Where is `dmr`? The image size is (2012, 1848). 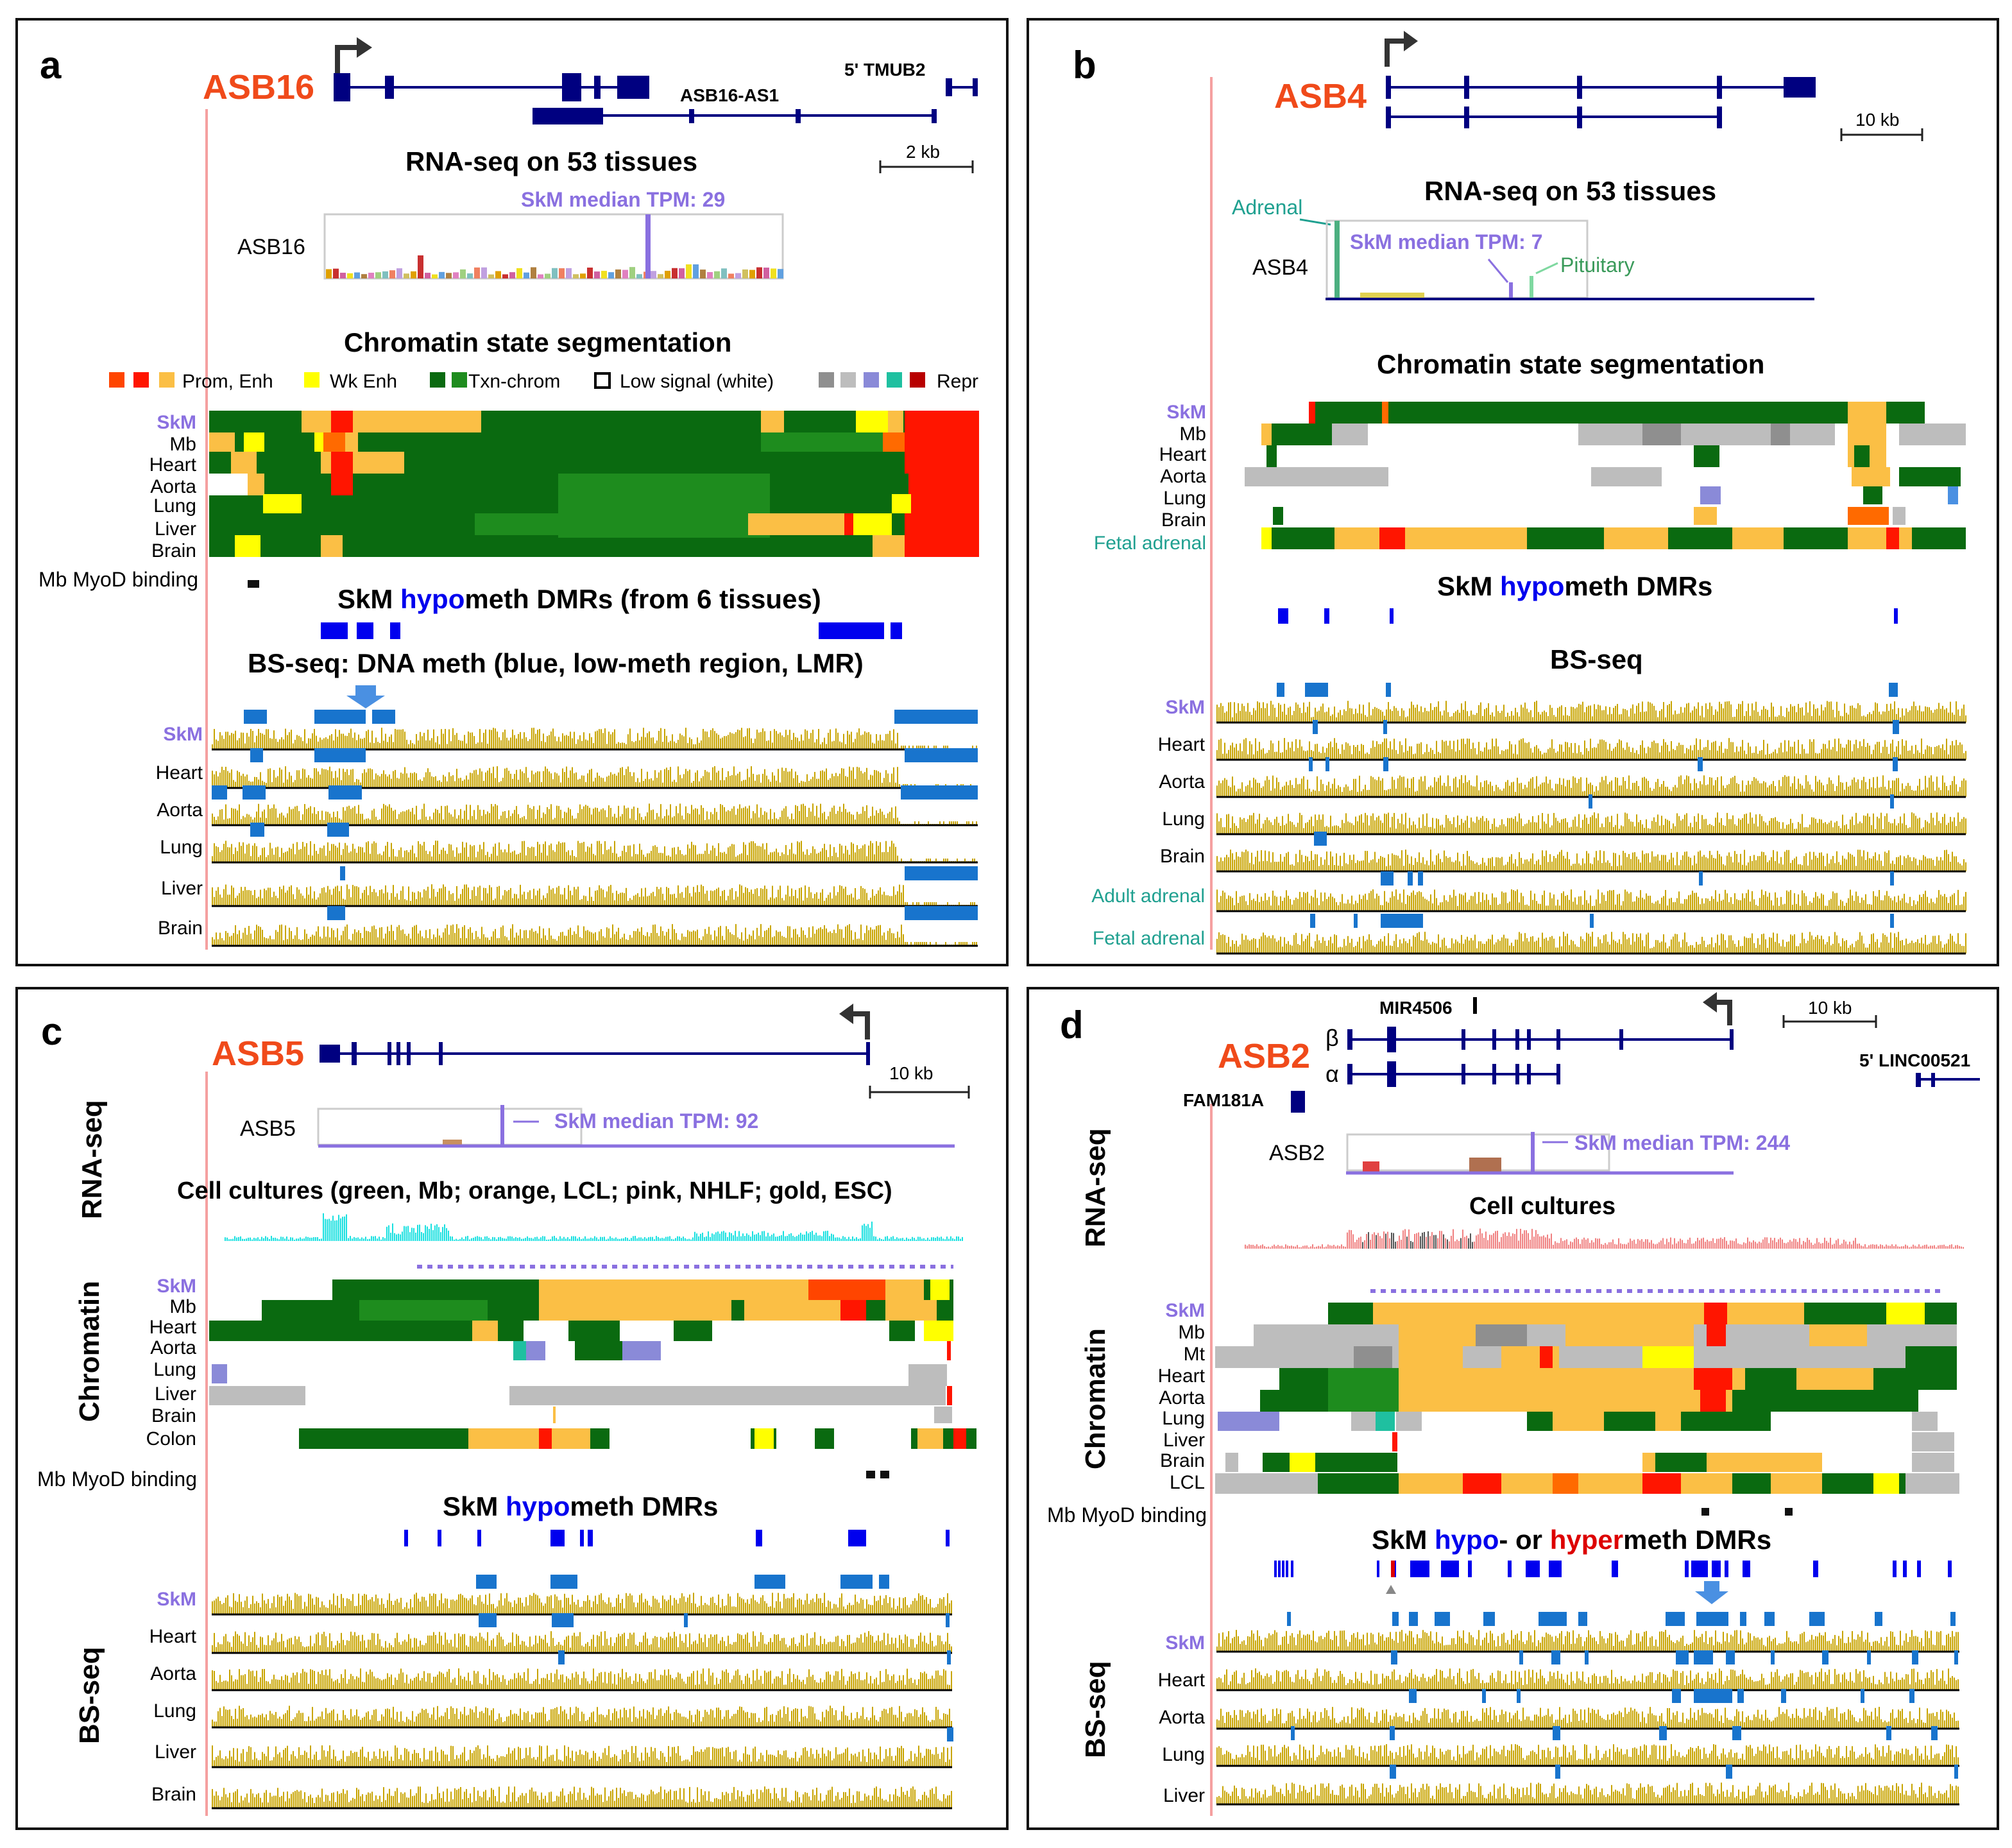
dmr is located at coordinates (896, 630).